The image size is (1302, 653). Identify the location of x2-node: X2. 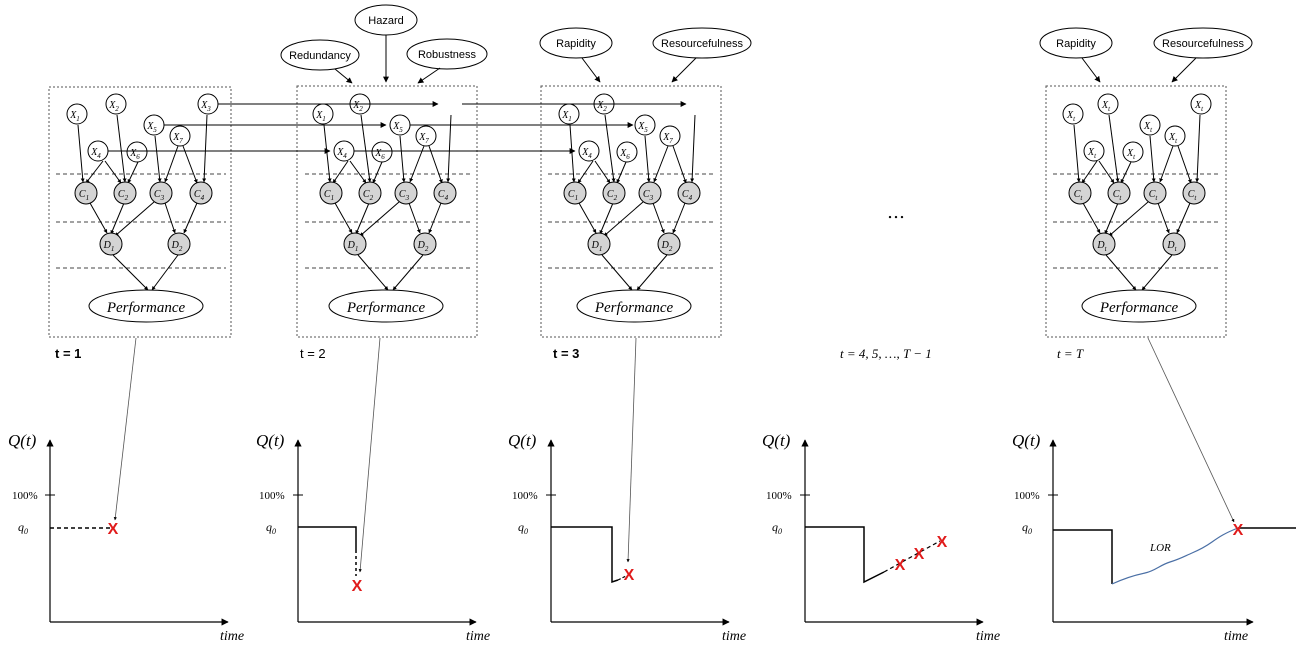
(116, 104).